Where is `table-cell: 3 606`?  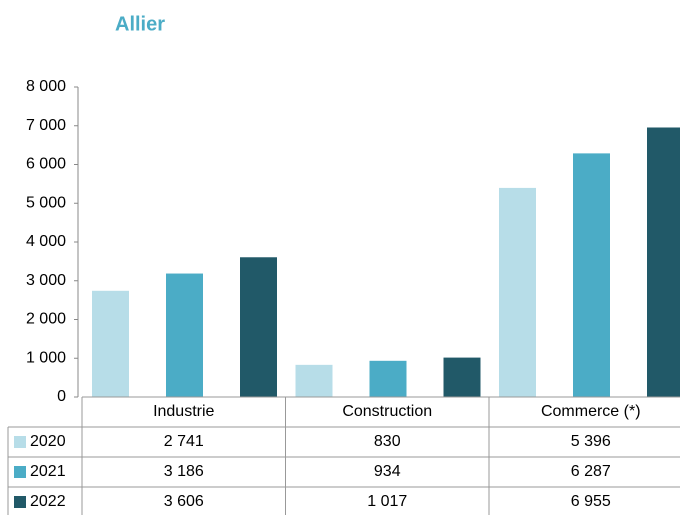 table-cell: 3 606 is located at coordinates (184, 501).